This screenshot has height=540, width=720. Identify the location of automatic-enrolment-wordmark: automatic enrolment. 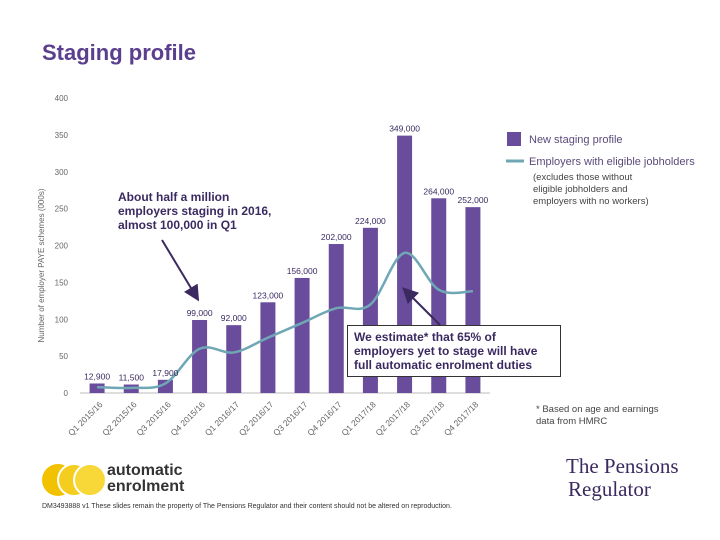
(145, 479).